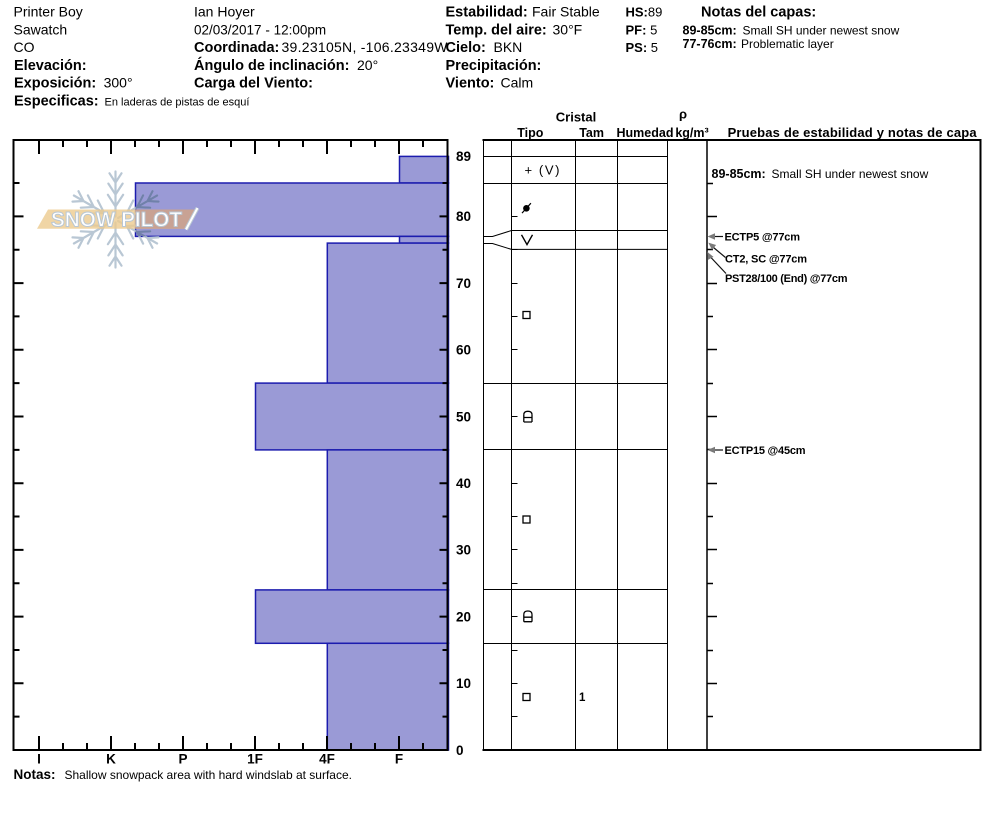 The width and height of the screenshot is (994, 840). I want to click on svg-text: PST28/100 (End) @77cm, so click(786, 279).